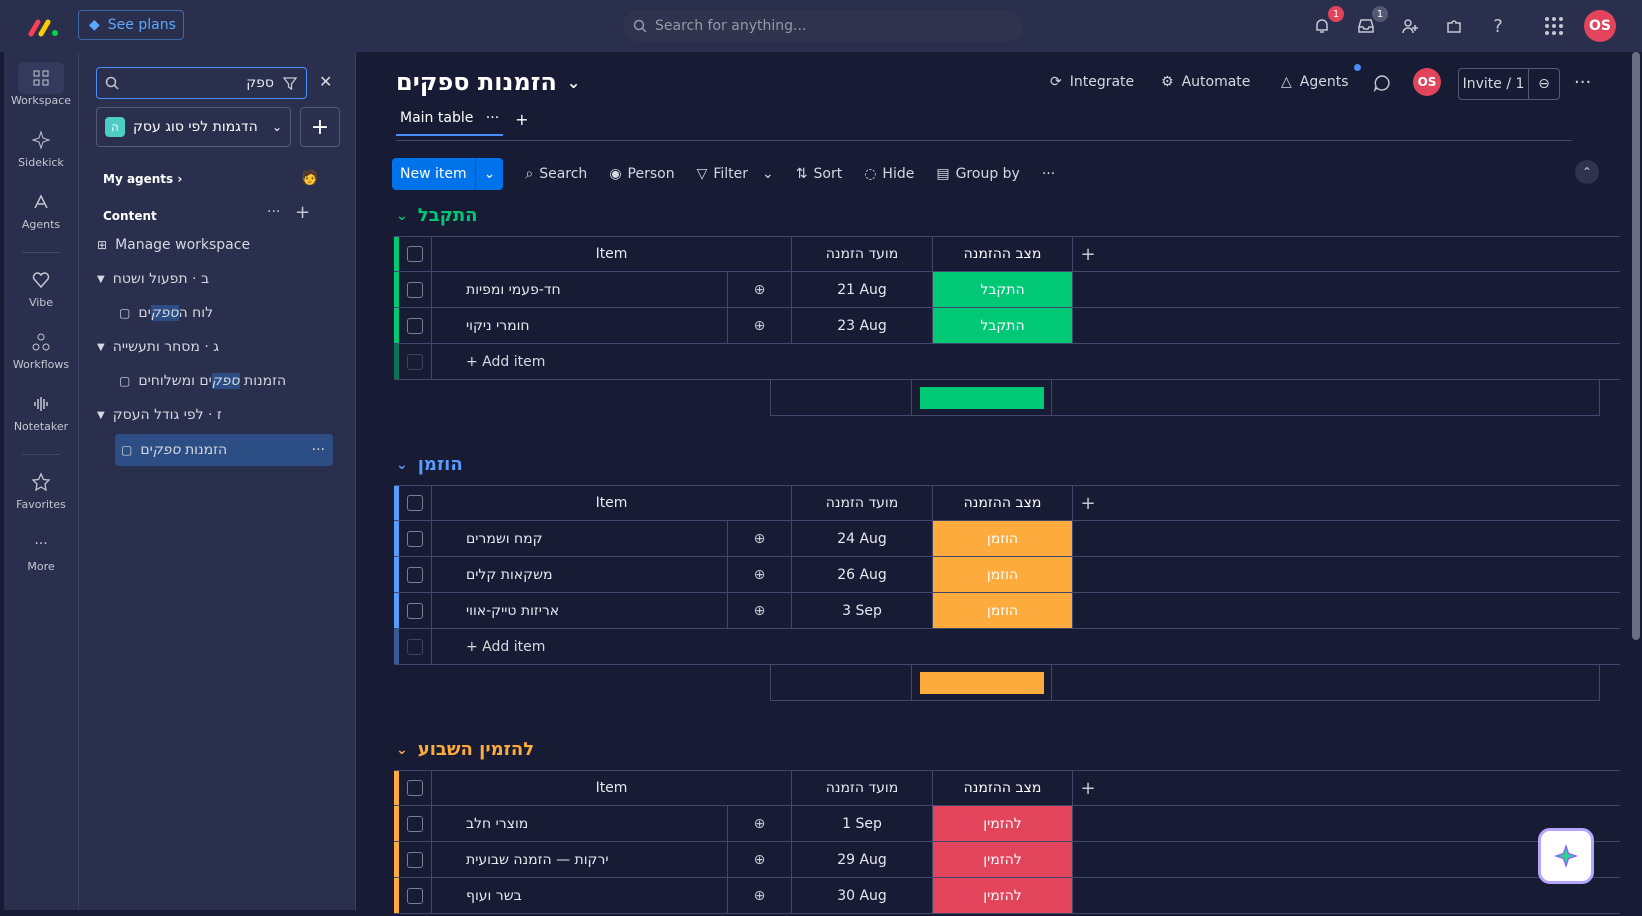 Image resolution: width=1642 pixels, height=916 pixels. What do you see at coordinates (1600, 26) in the screenshot?
I see `user-avatar: OS` at bounding box center [1600, 26].